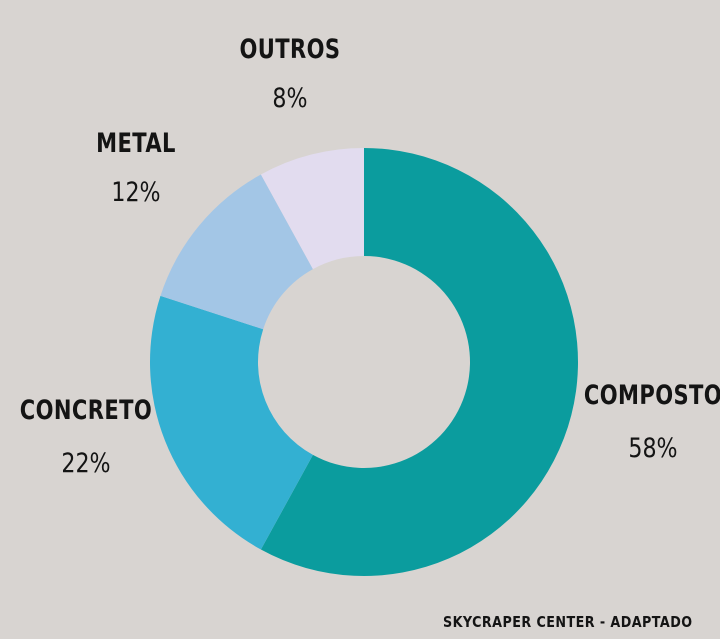 Image resolution: width=720 pixels, height=639 pixels. What do you see at coordinates (651, 395) in the screenshot?
I see `category-label-composto: COMPOSTO` at bounding box center [651, 395].